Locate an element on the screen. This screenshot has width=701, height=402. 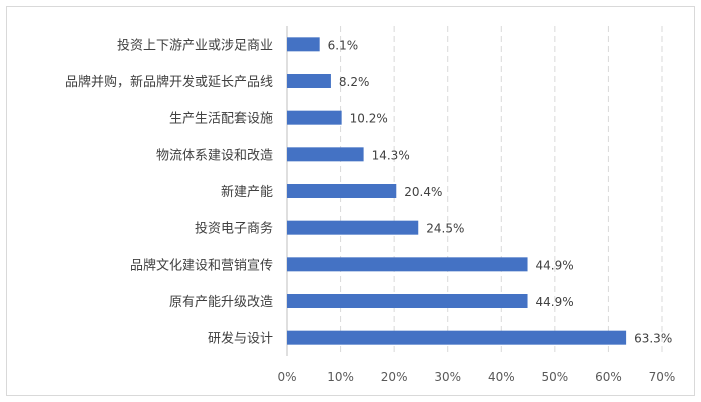
data-label: 10.2% is located at coordinates (369, 119).